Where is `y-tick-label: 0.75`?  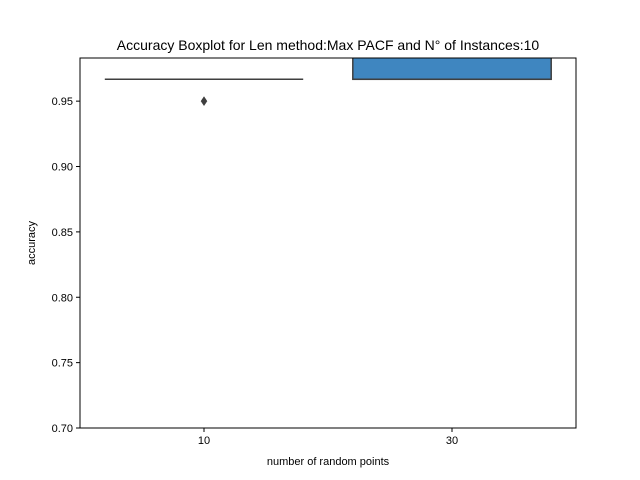
y-tick-label: 0.75 is located at coordinates (62, 364).